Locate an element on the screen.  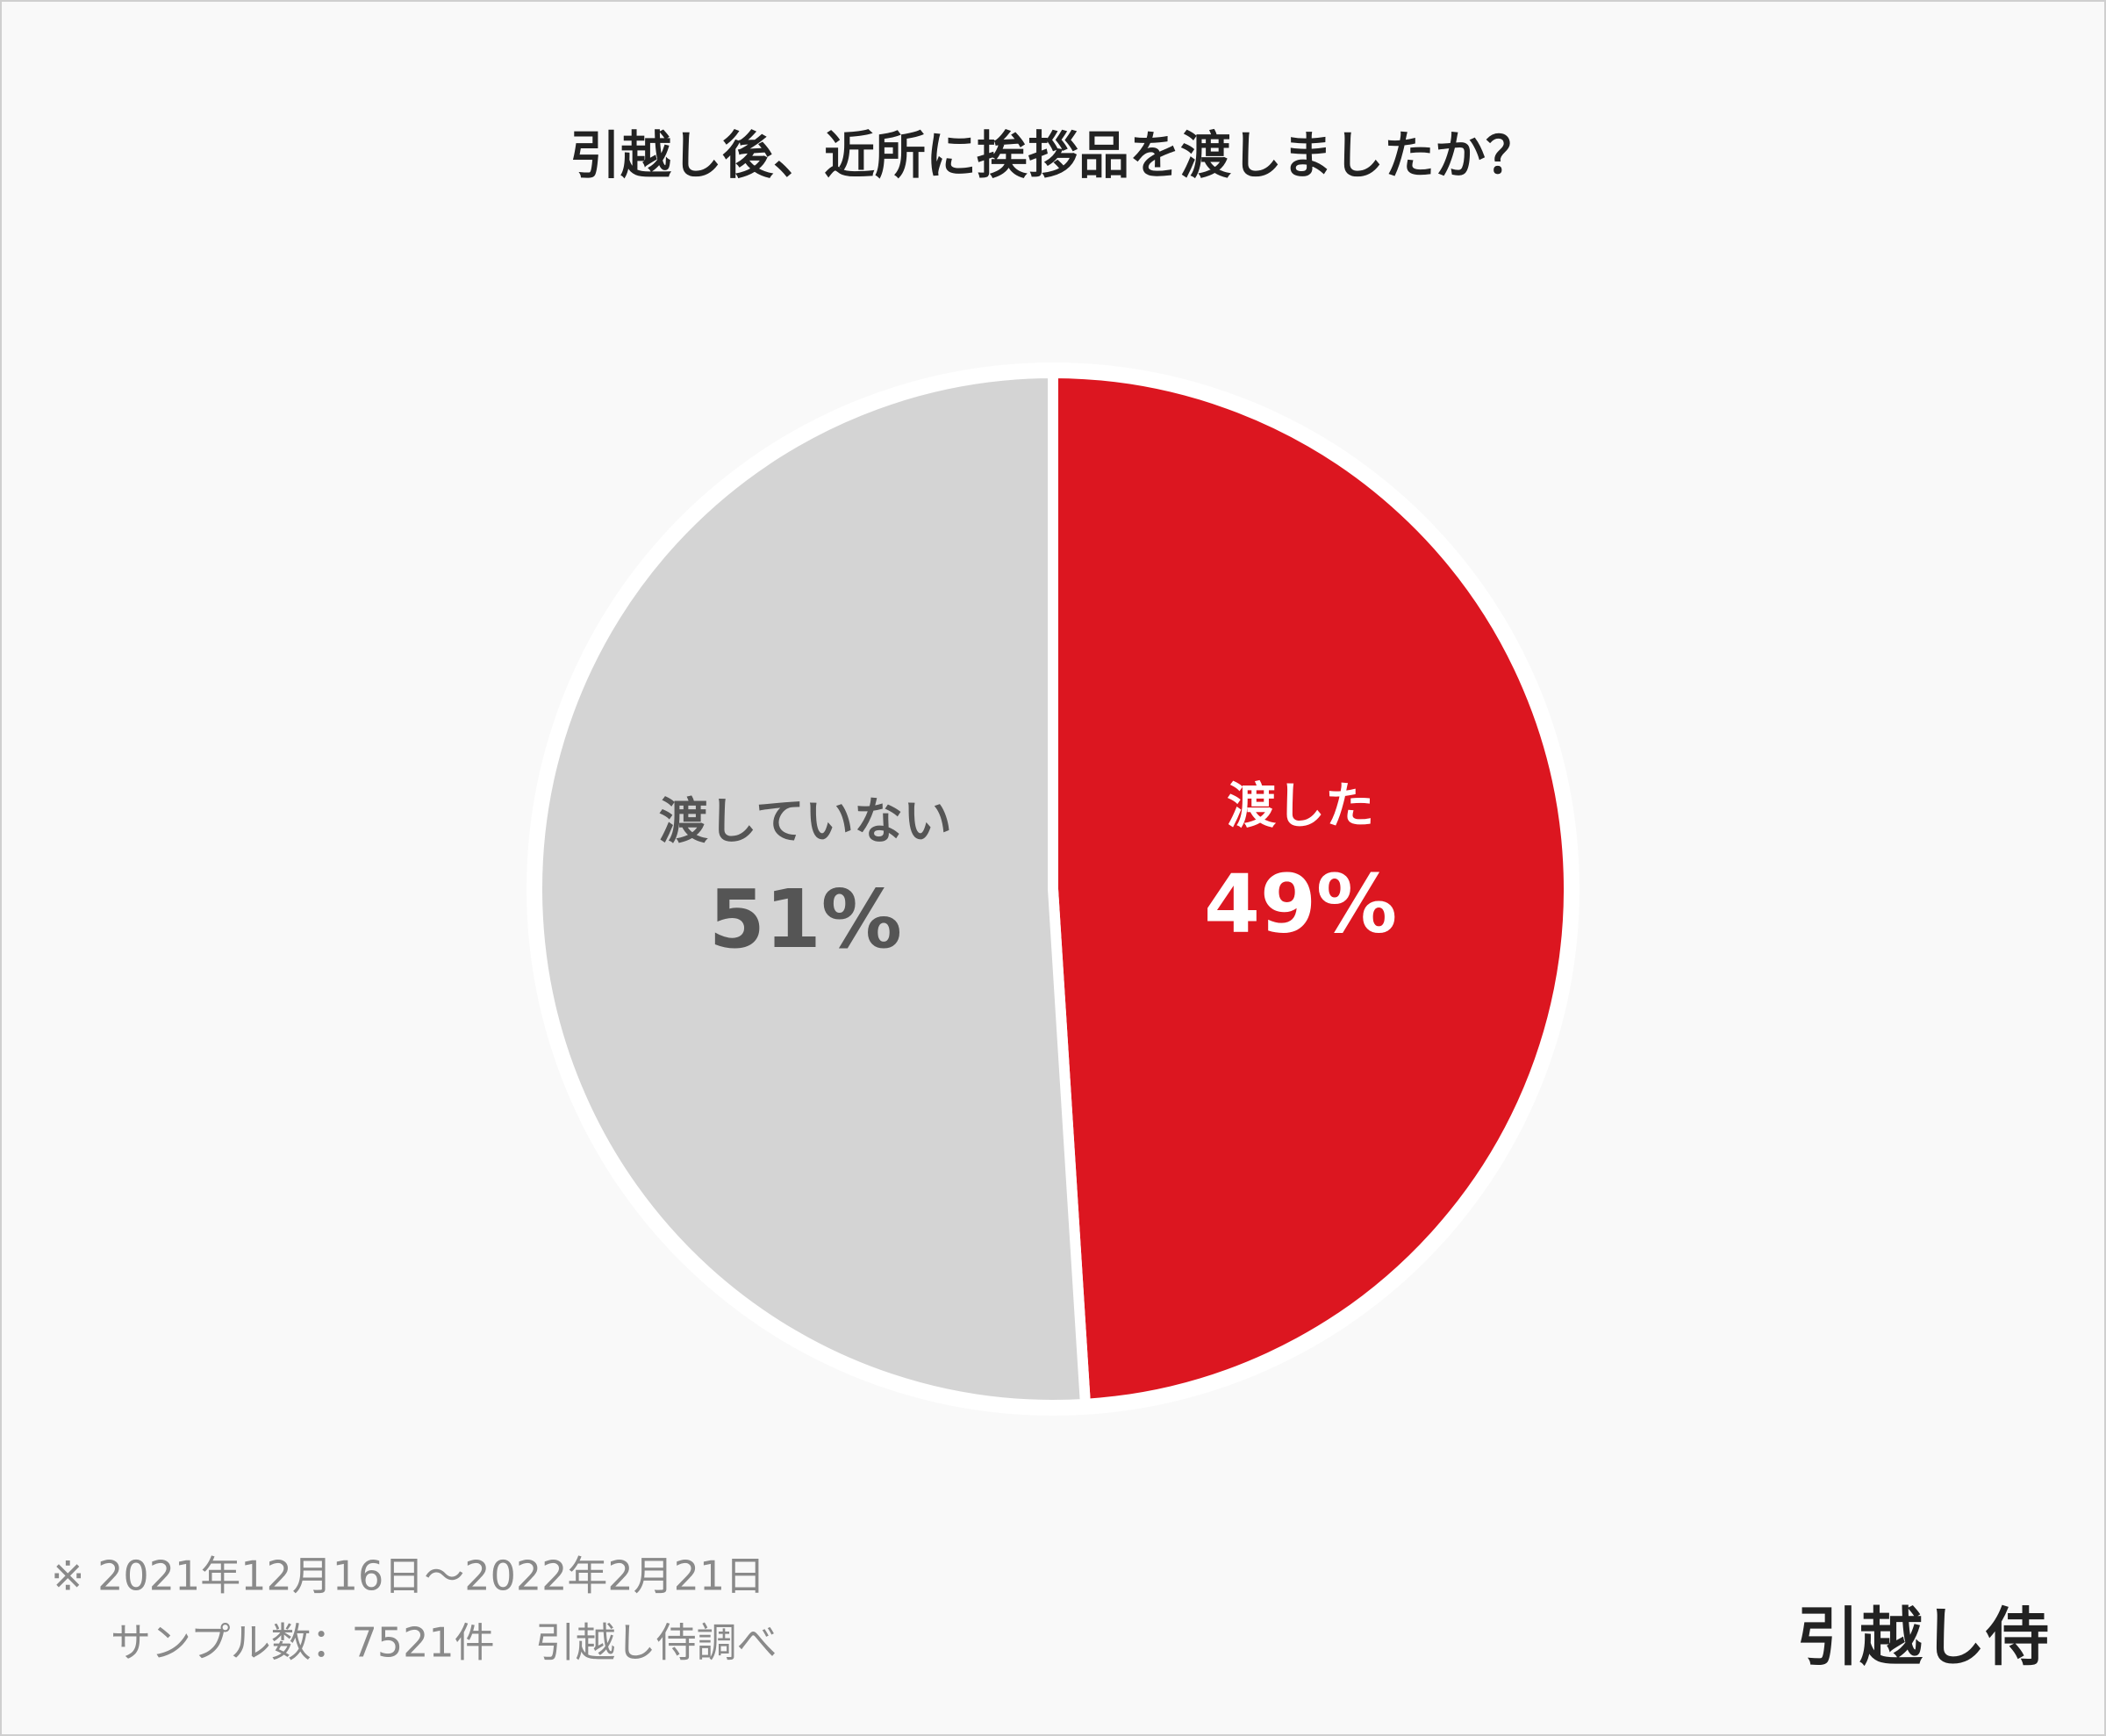
brand: 引越し侍 is located at coordinates (1922, 1638).